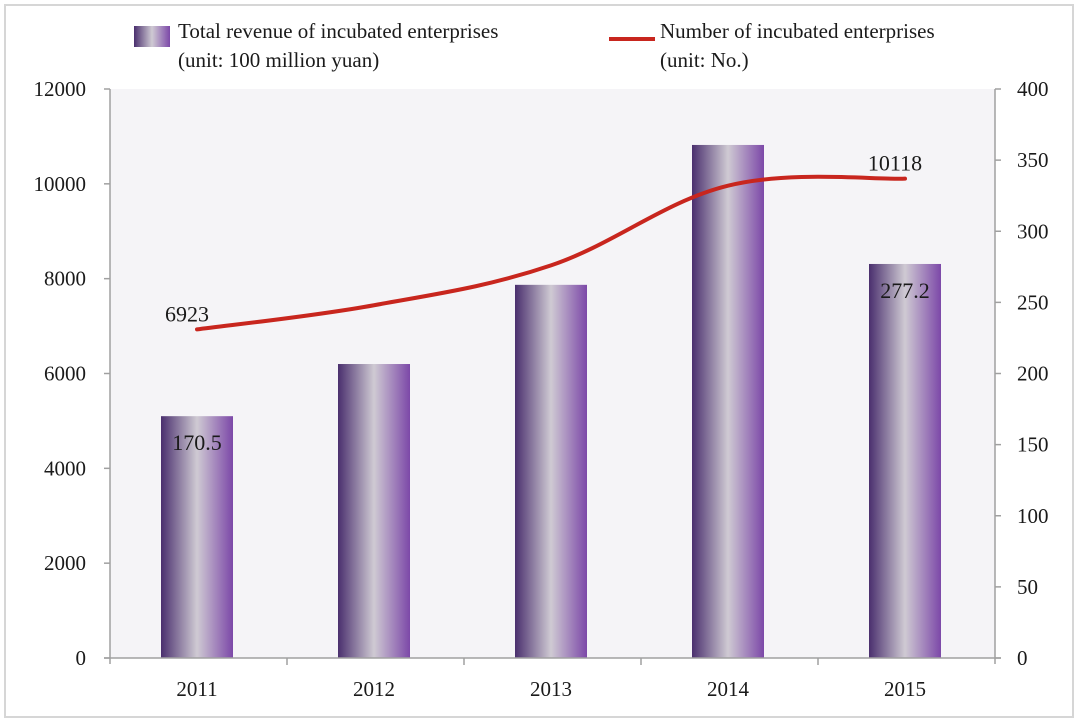  What do you see at coordinates (65, 563) in the screenshot?
I see `left-y-tick-label: 2000` at bounding box center [65, 563].